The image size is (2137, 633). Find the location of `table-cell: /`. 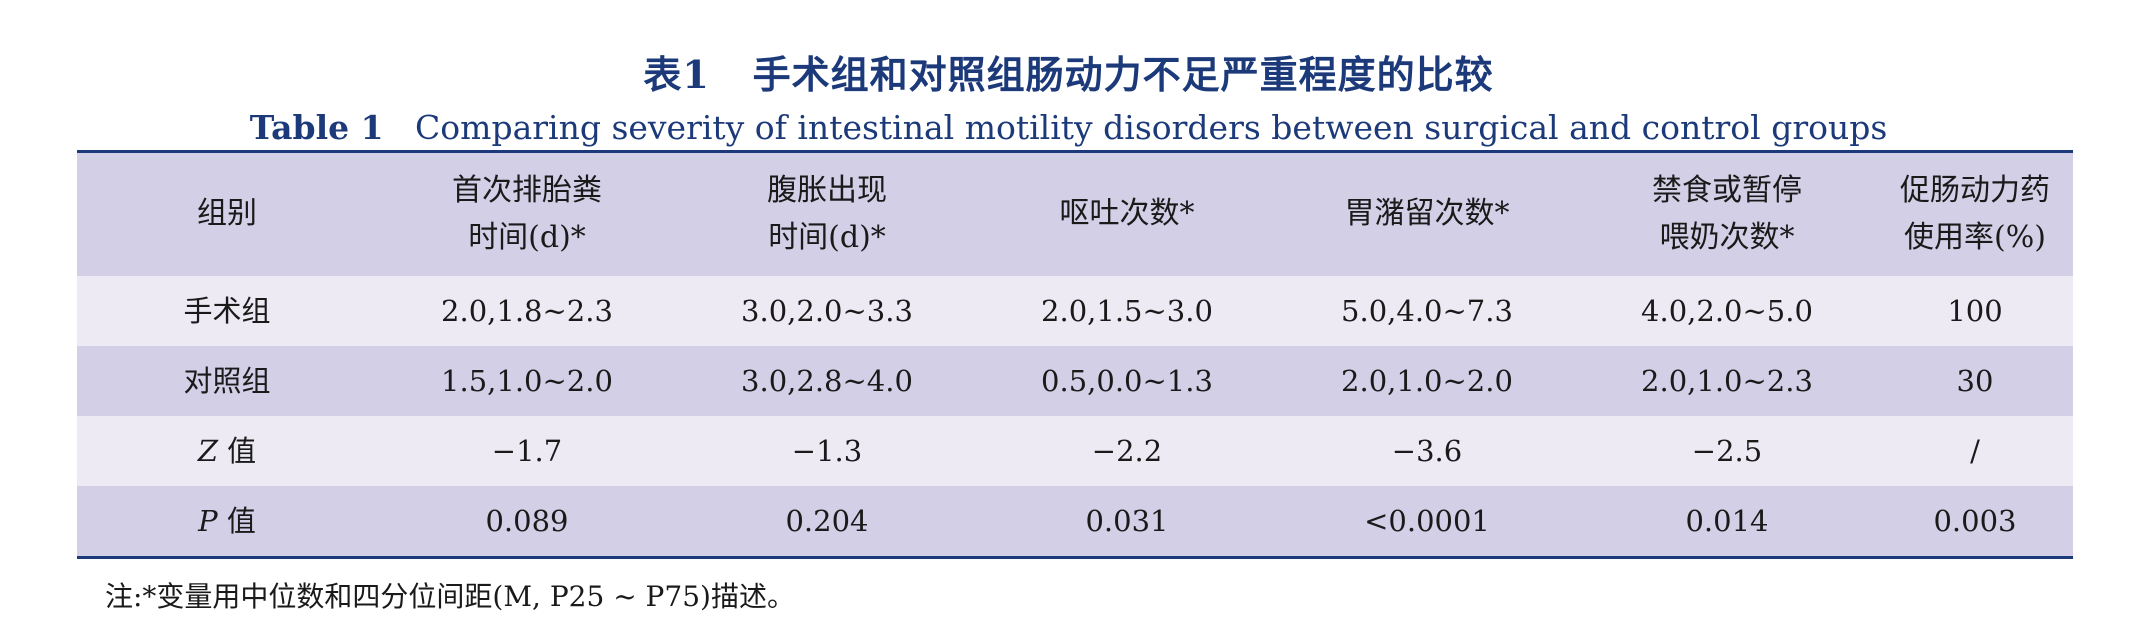

table-cell: / is located at coordinates (1975, 450).